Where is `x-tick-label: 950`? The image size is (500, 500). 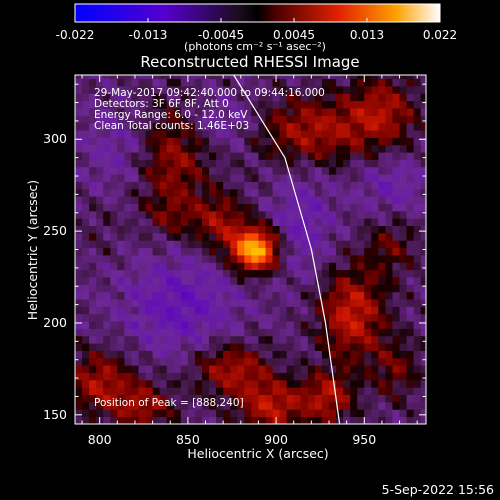 x-tick-label: 950 is located at coordinates (364, 439).